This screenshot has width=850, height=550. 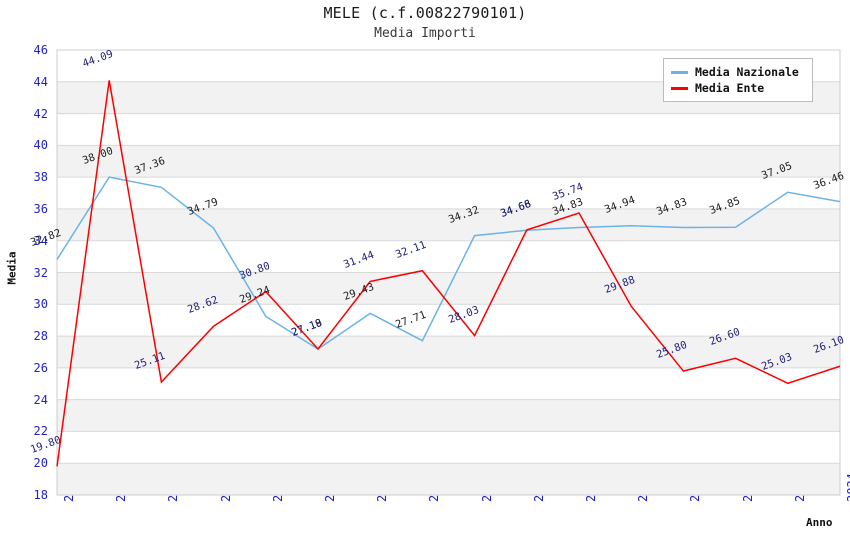 What do you see at coordinates (40, 304) in the screenshot?
I see `y-tick-label: 30` at bounding box center [40, 304].